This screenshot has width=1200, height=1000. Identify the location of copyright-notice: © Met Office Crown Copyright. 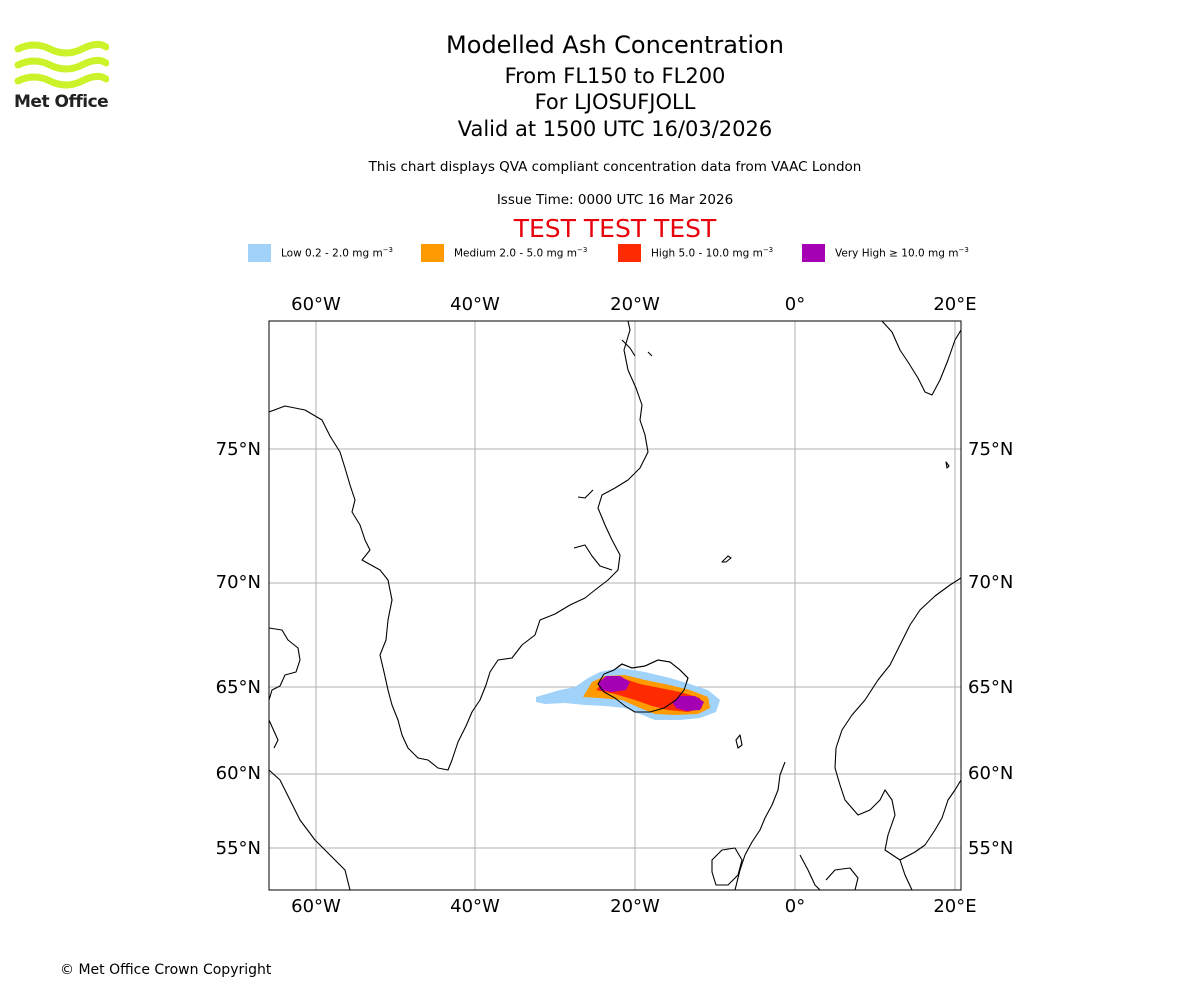
(166, 970).